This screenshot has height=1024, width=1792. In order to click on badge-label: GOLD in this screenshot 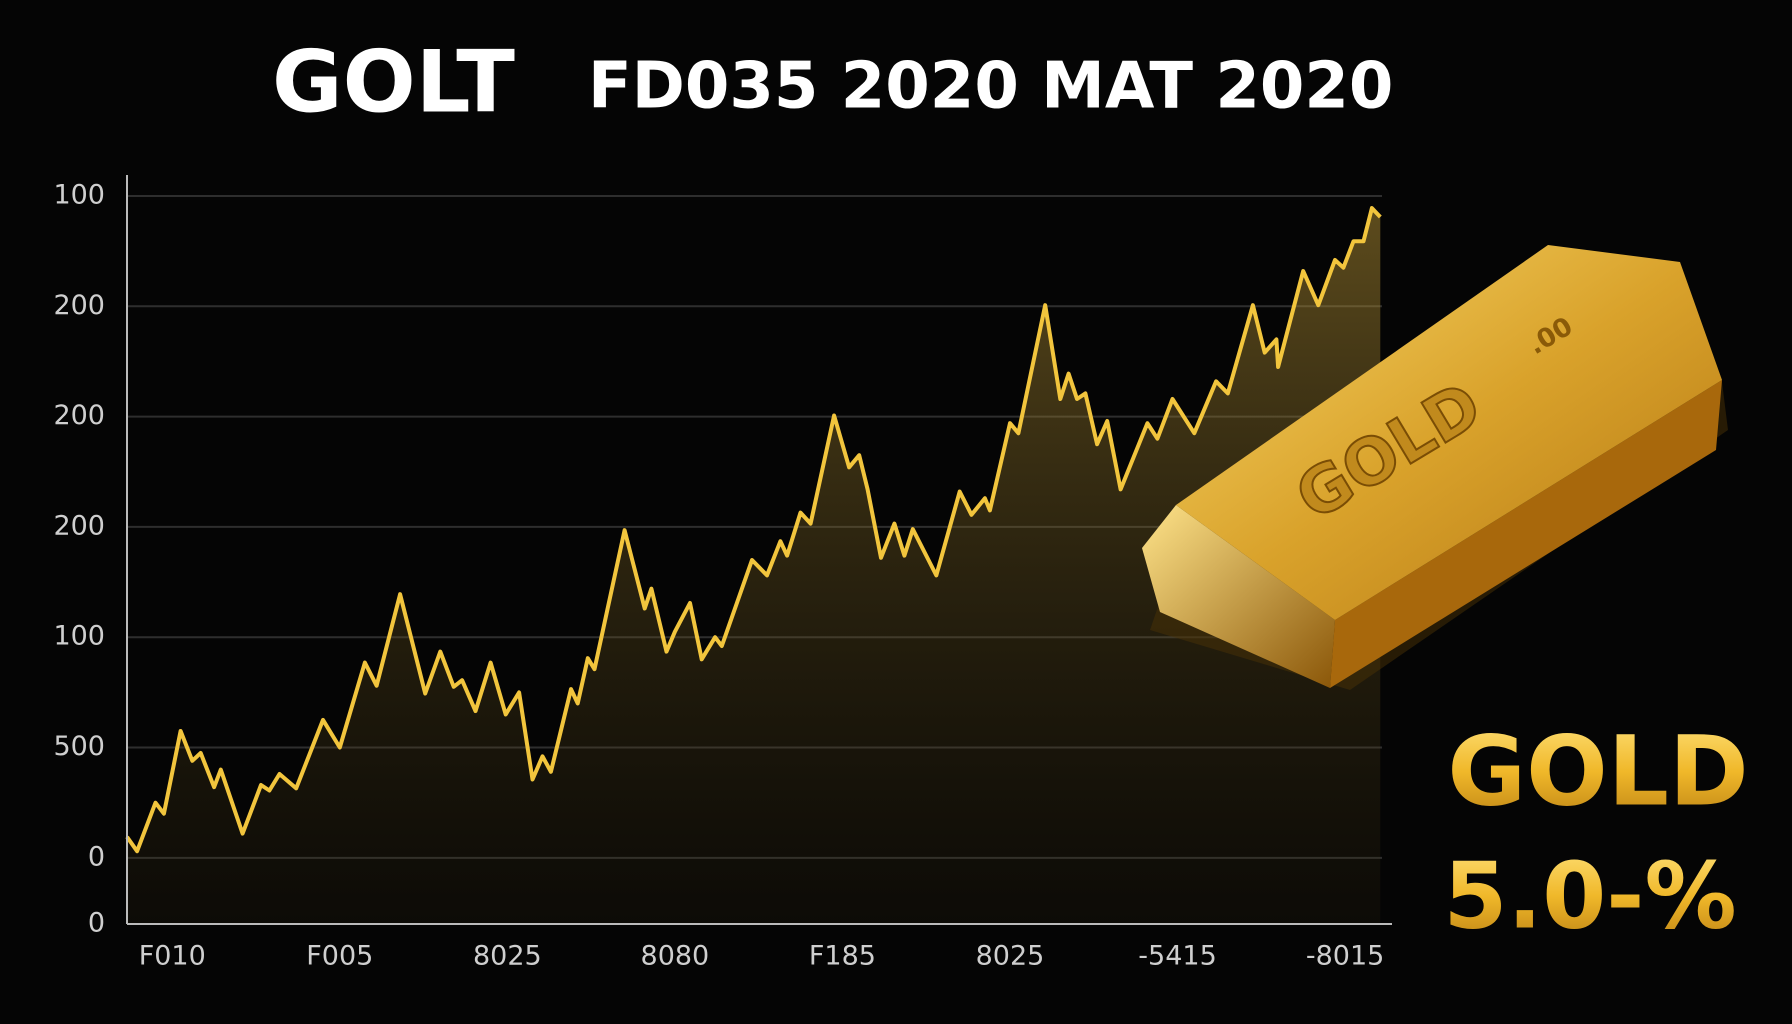, I will do `click(1597, 771)`.